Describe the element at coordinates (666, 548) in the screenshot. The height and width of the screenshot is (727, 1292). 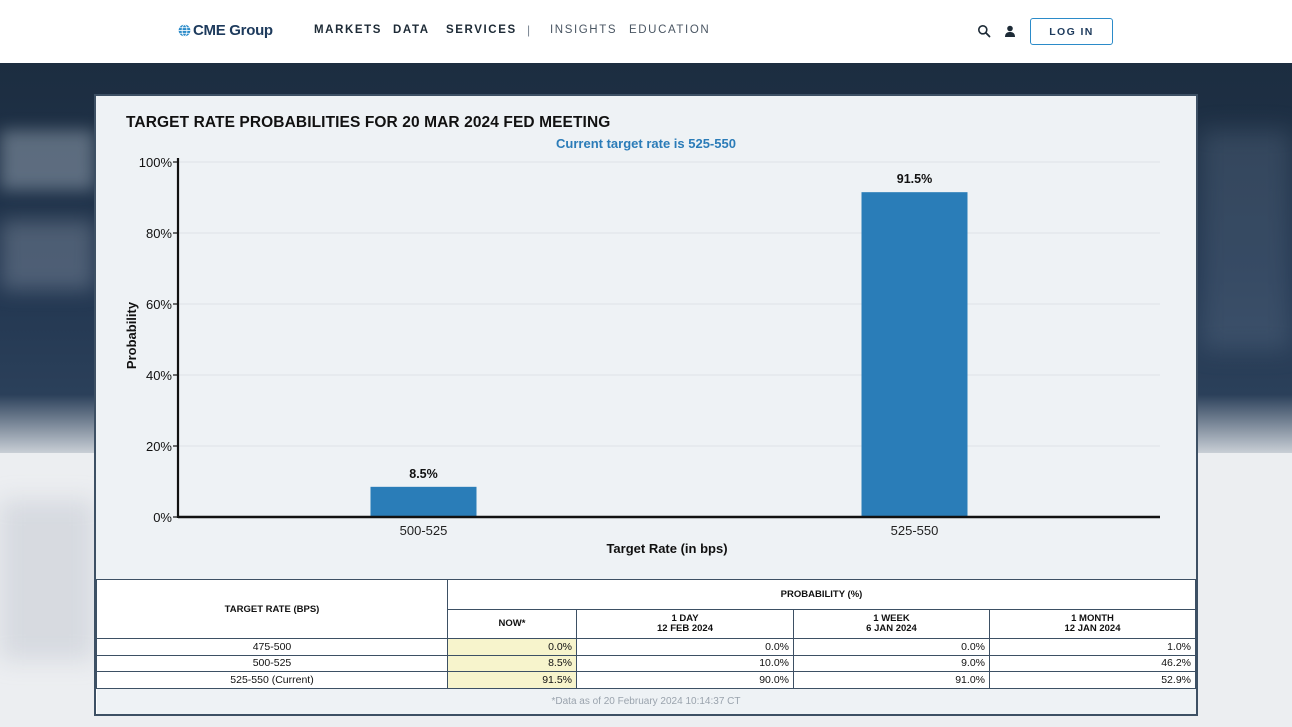
I see `x-axis-title: Target Rate (in bps)` at that location.